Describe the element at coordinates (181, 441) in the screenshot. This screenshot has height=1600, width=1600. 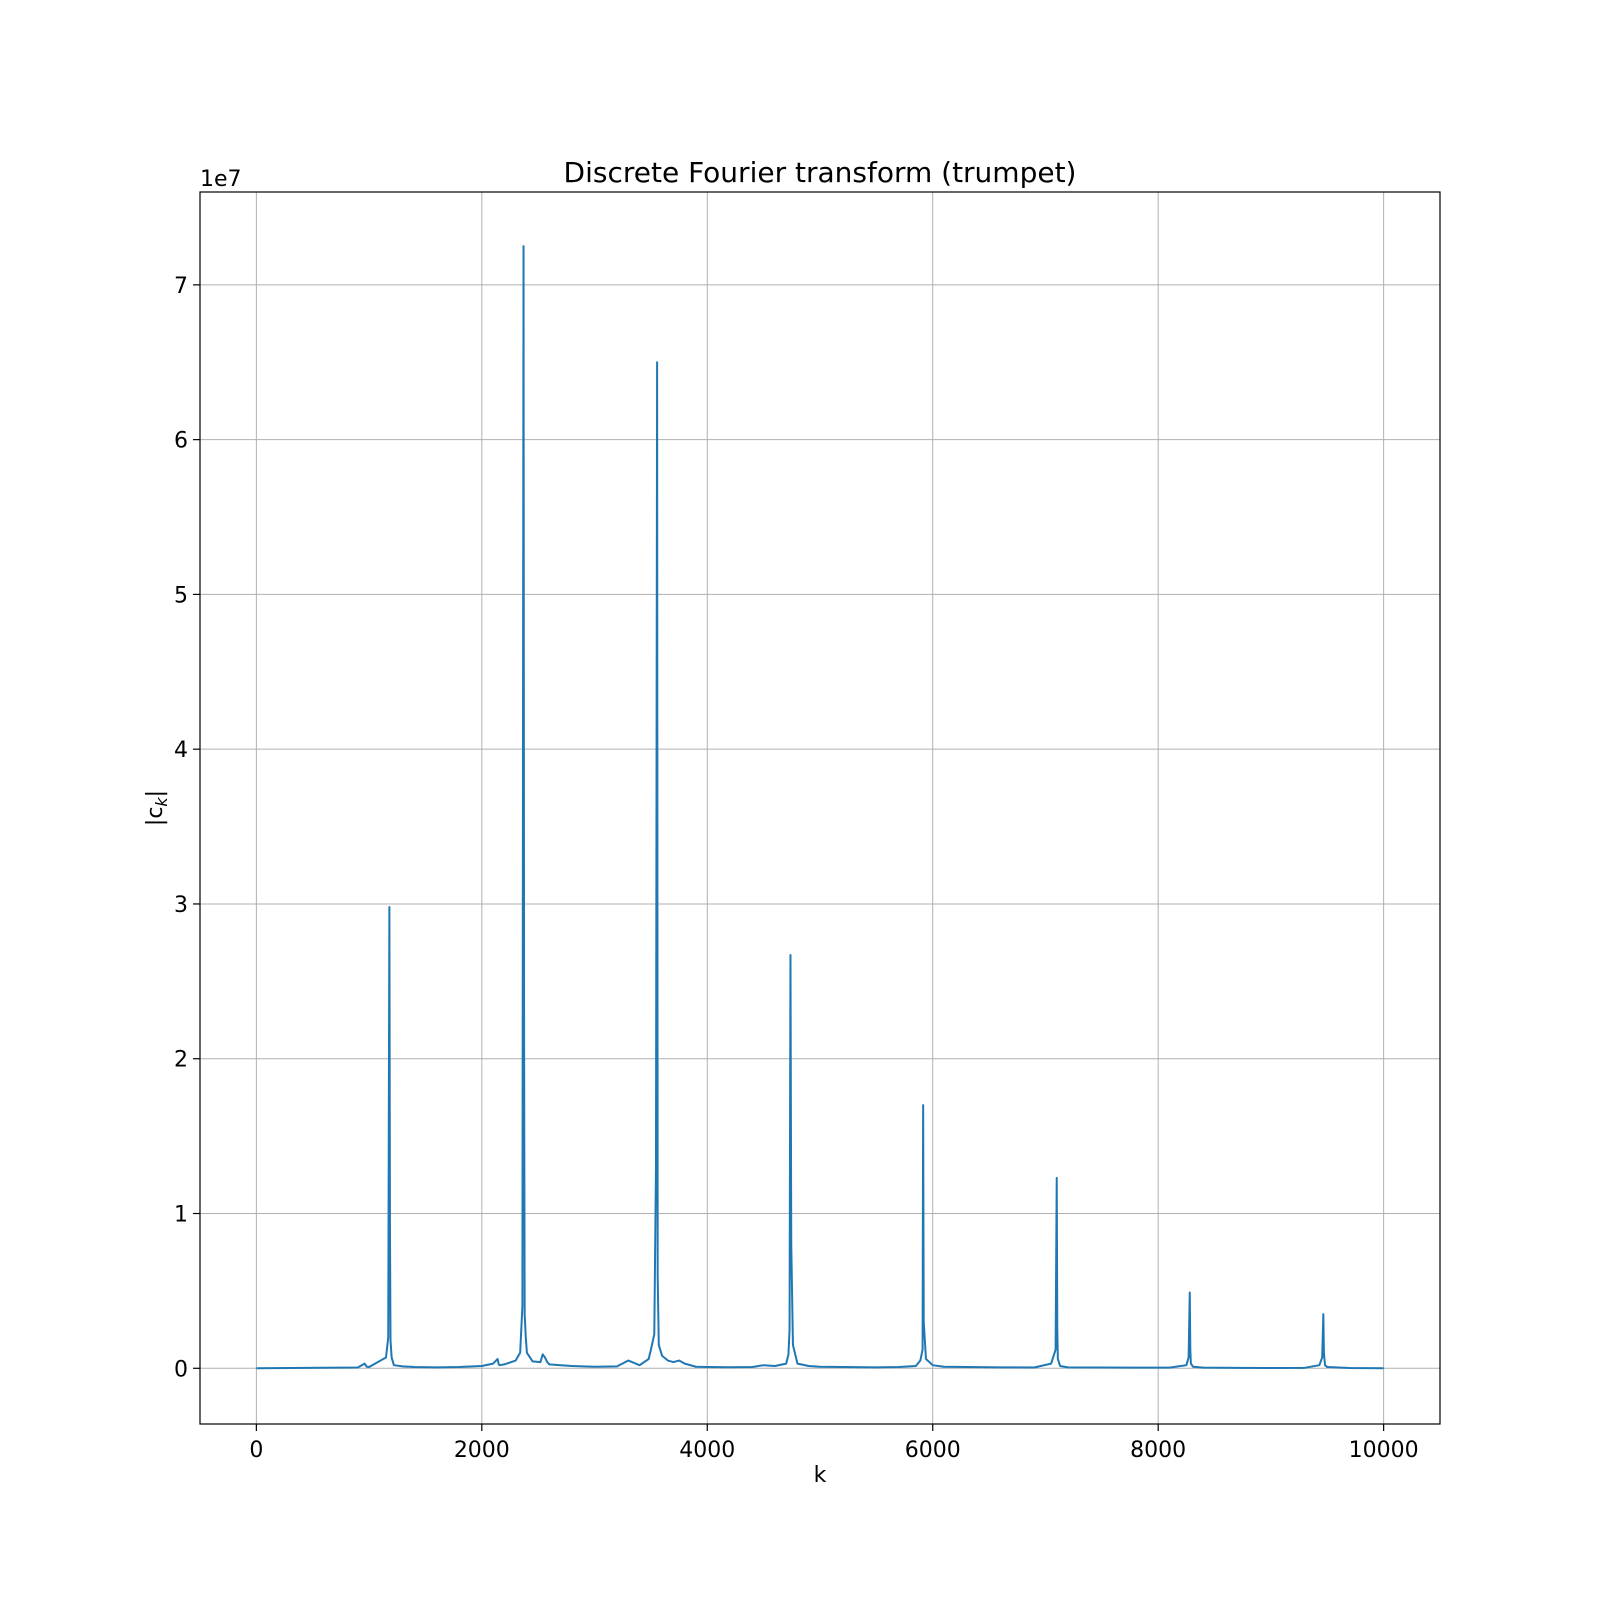
I see `y-tick-label: 6` at that location.